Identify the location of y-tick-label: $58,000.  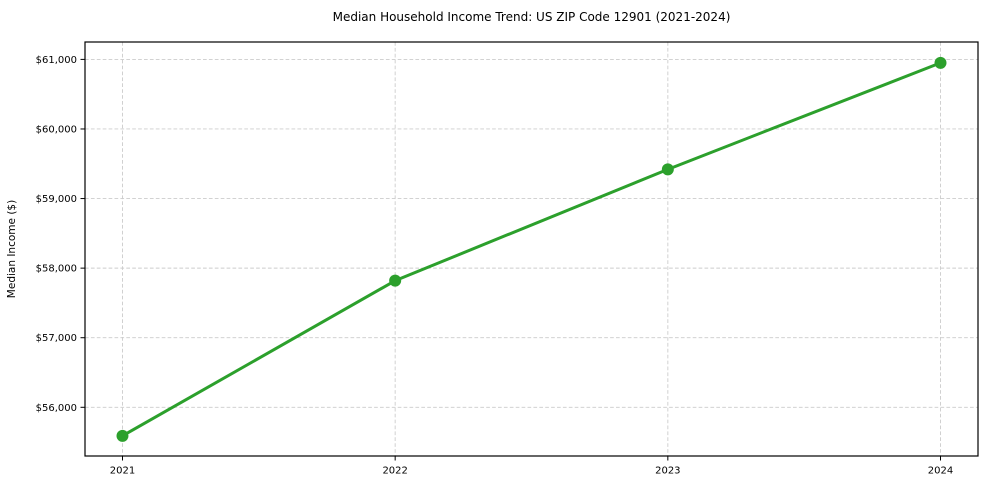
(56, 269).